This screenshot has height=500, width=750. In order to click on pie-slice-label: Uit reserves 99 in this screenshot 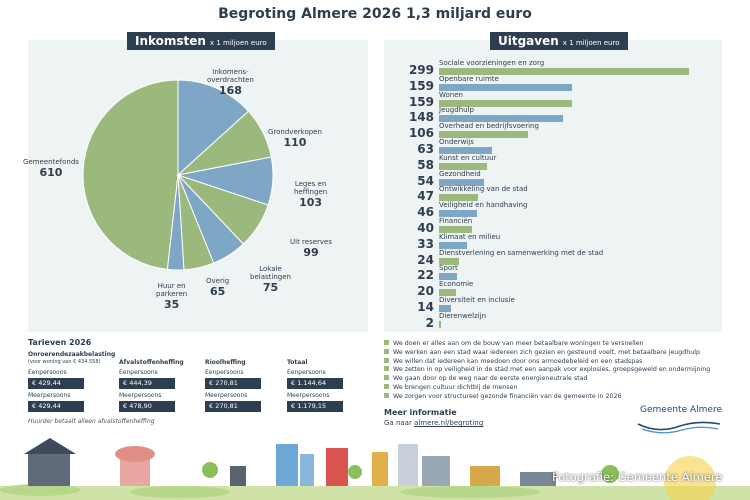, I will do `click(311, 248)`.